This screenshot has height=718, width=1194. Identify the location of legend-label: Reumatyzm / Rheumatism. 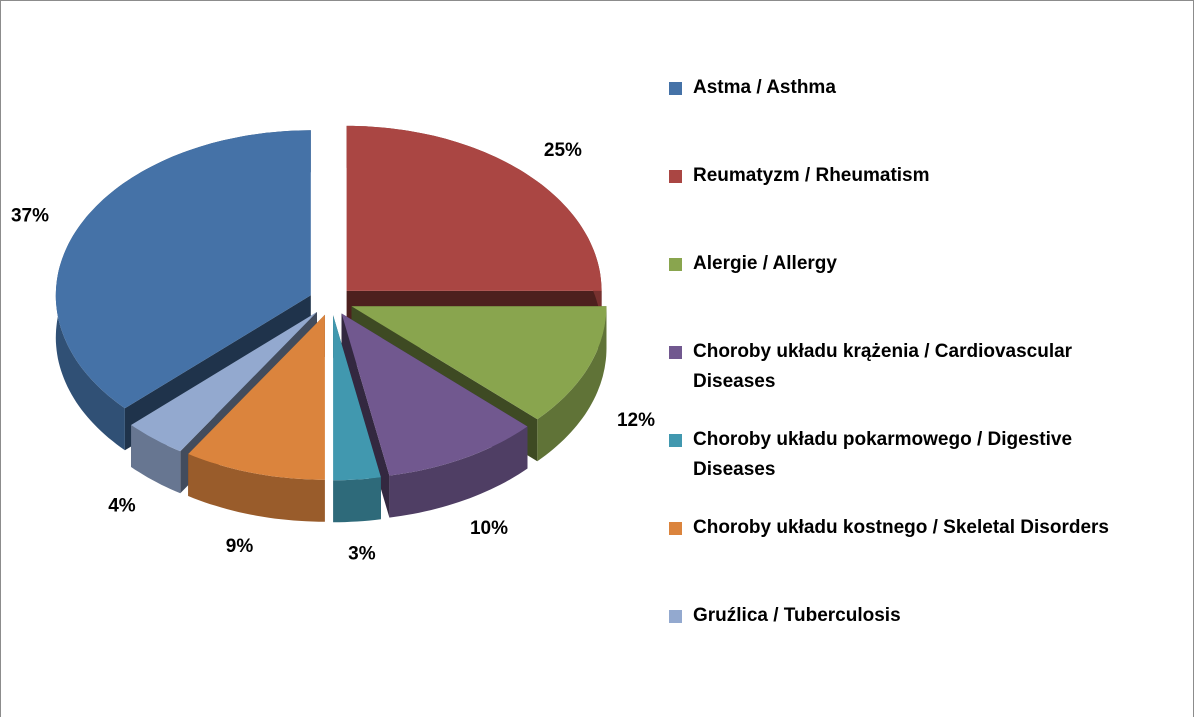
(811, 175).